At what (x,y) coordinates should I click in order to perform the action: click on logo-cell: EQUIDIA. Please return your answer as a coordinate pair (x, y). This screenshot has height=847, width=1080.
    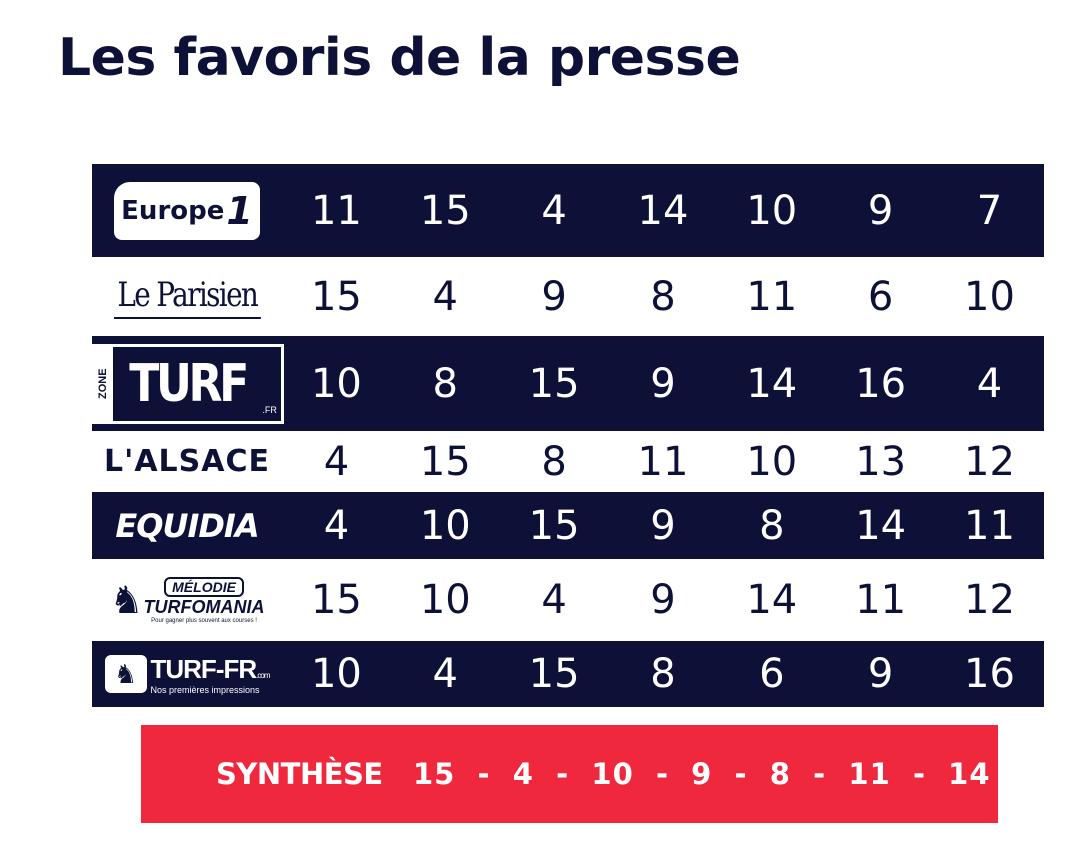
    Looking at the image, I should click on (187, 525).